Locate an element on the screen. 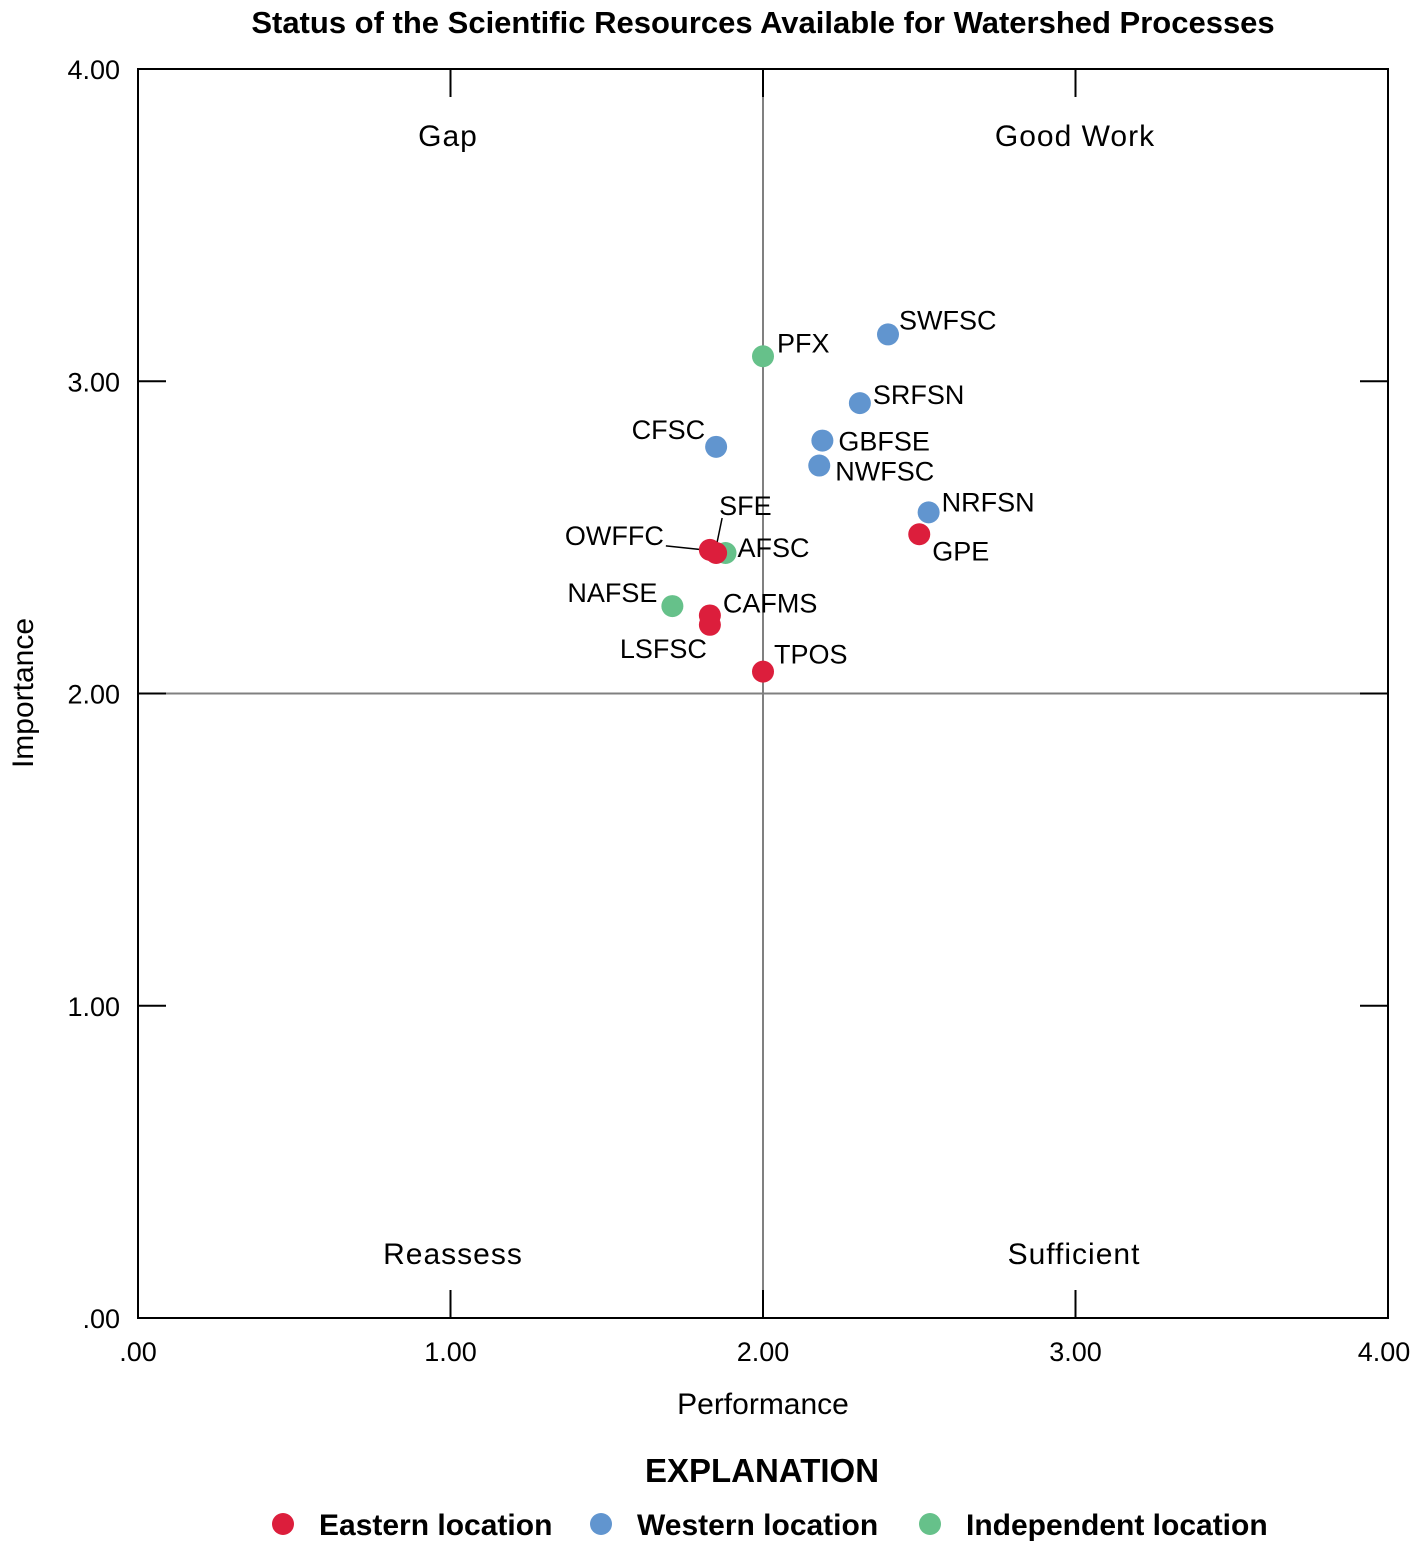  x-tick-label: 2.00 is located at coordinates (763, 1352).